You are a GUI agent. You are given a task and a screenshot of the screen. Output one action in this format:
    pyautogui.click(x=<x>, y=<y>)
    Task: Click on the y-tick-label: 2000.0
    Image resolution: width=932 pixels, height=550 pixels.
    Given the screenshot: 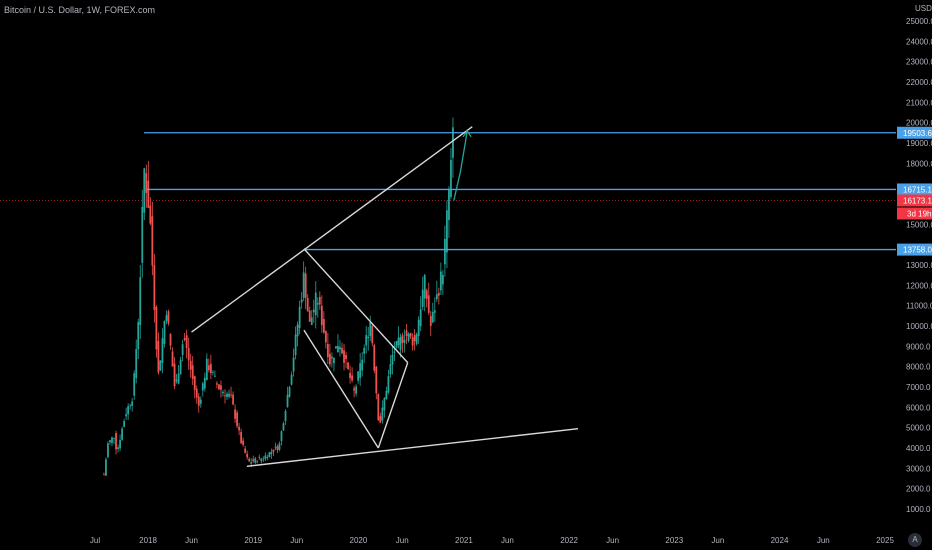 What is the action you would take?
    pyautogui.click(x=918, y=489)
    